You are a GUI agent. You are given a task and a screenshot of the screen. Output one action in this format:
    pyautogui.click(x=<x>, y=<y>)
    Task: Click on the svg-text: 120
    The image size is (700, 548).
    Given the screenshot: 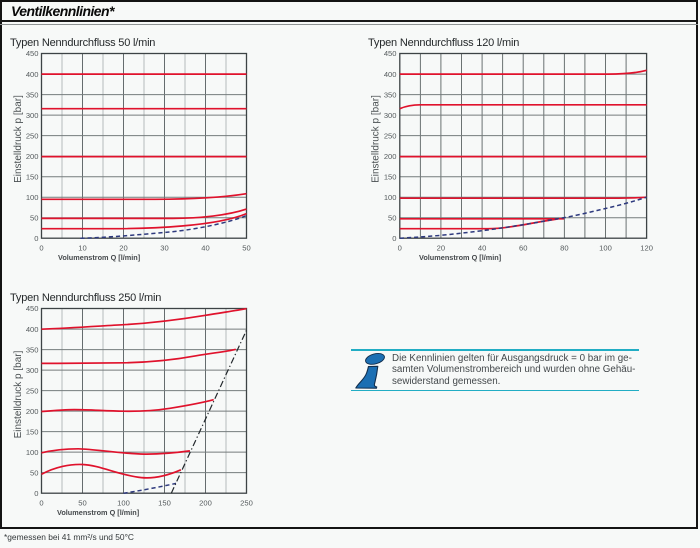 What is the action you would take?
    pyautogui.click(x=646, y=248)
    